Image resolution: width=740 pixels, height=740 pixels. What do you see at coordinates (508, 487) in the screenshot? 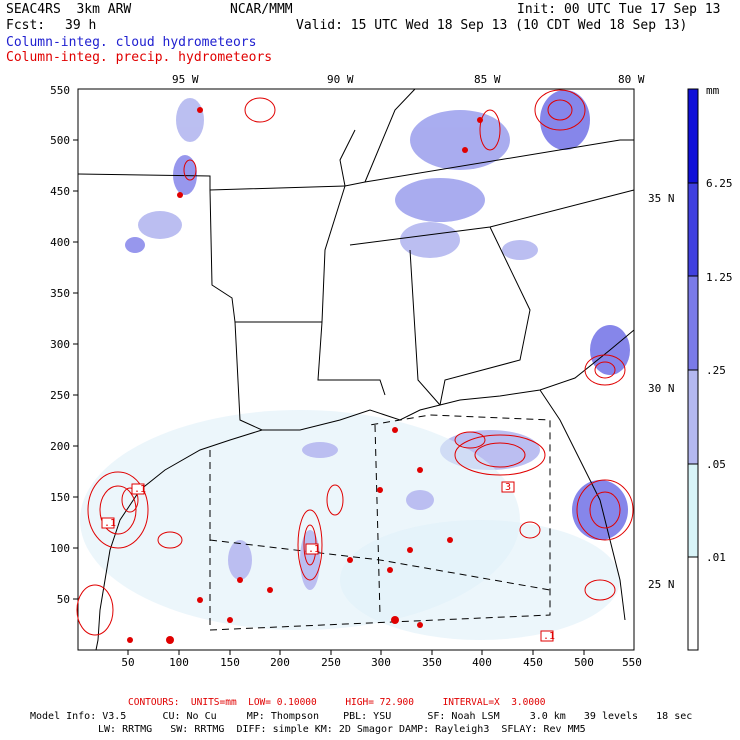
I see `contour-label-5: 3` at bounding box center [508, 487].